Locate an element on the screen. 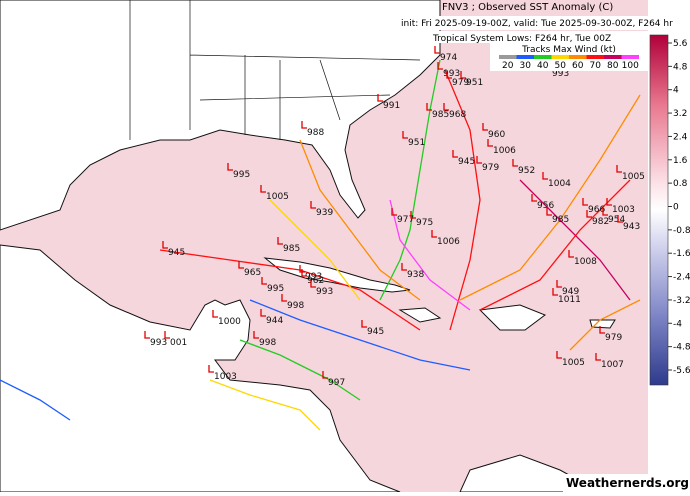 The height and width of the screenshot is (496, 690). wind-legend: 20 30 40 50 60 70 80 100 is located at coordinates (569, 63).